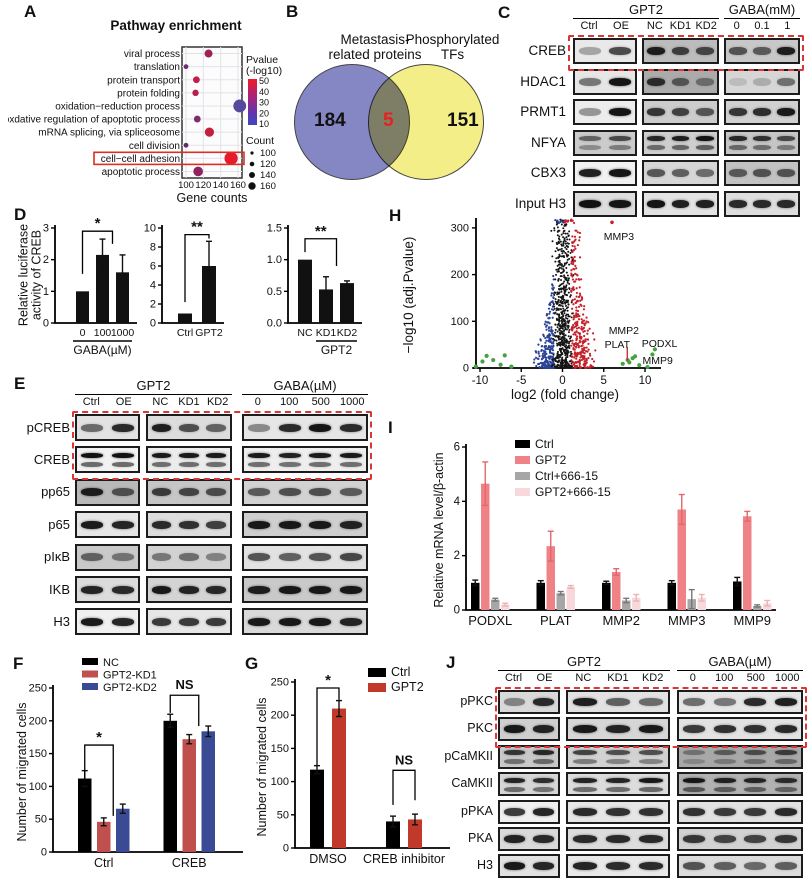  I want to click on dotplot-xlabel: Gene counts, so click(212, 198).